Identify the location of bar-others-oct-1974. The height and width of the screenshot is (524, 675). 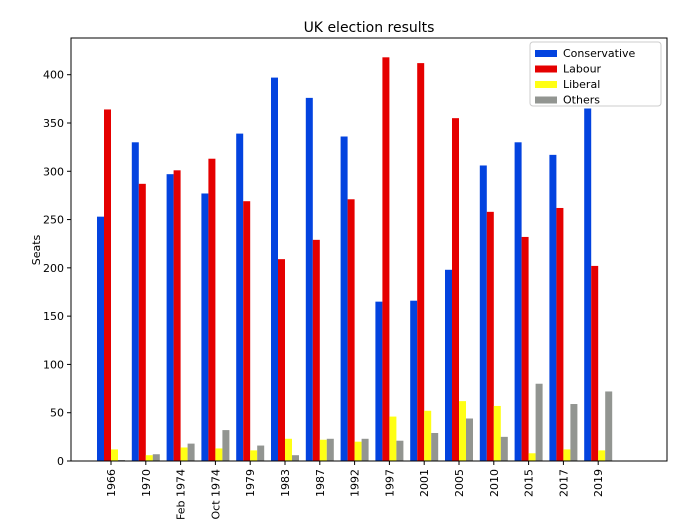
(226, 445).